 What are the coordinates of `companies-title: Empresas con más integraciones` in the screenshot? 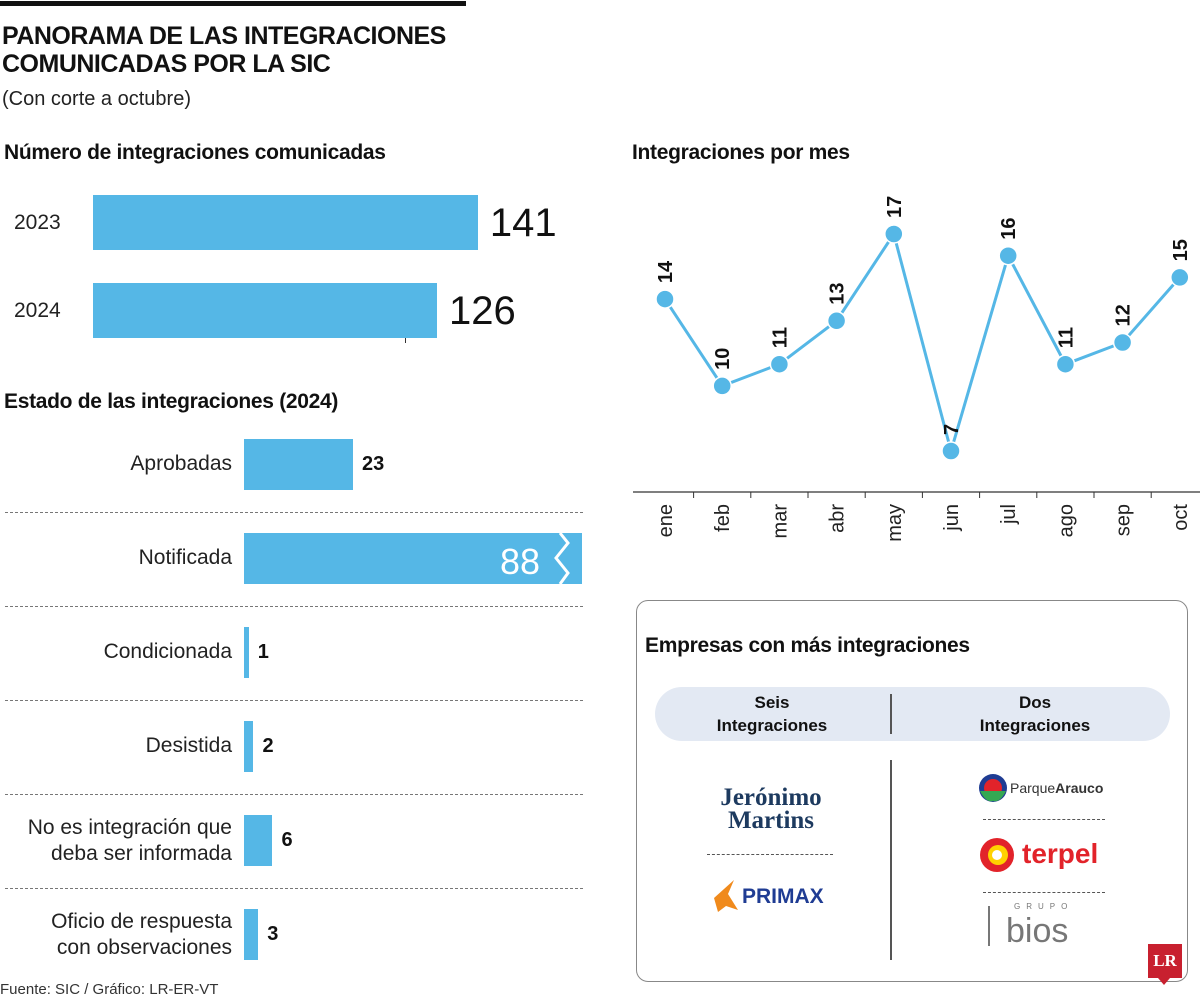 It's located at (807, 645).